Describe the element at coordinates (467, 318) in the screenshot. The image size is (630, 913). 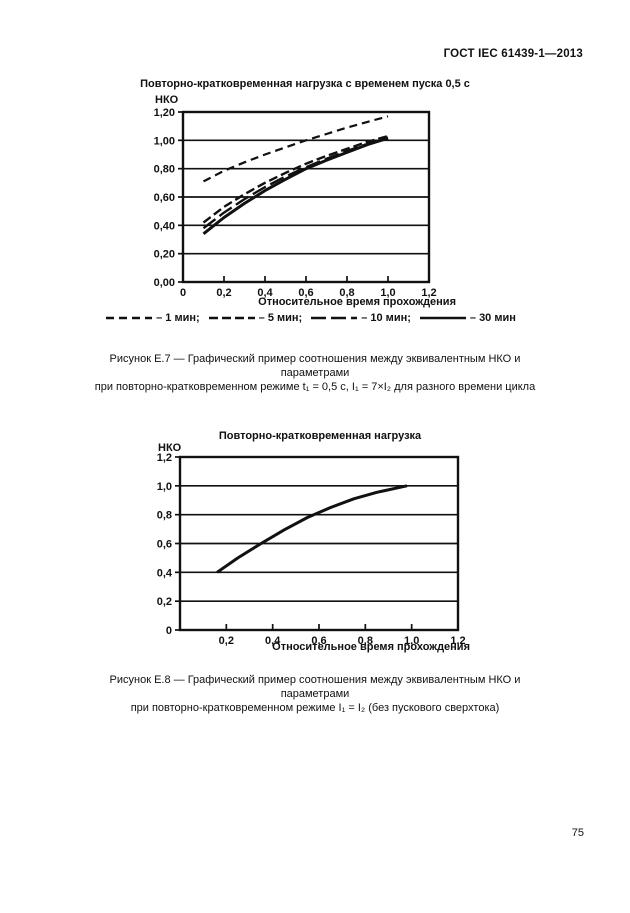
I see `legend-item: – 30 мин` at that location.